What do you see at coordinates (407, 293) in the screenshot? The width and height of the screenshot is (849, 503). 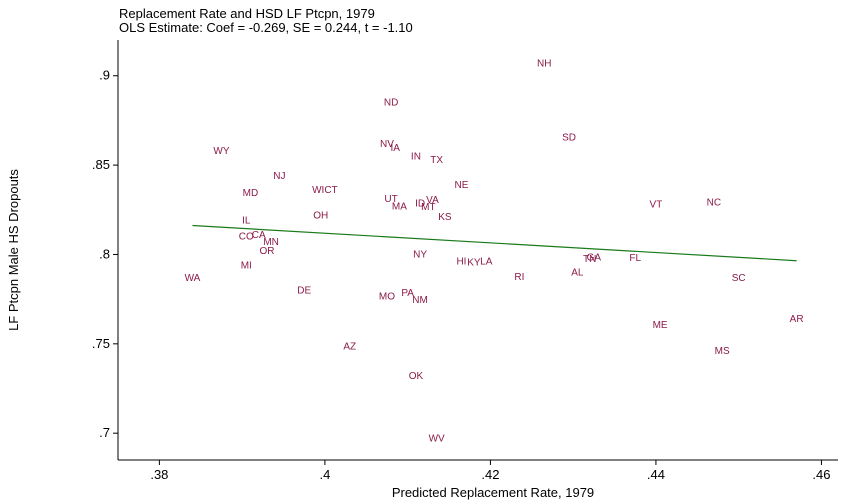 I see `state-point-pa: PA` at bounding box center [407, 293].